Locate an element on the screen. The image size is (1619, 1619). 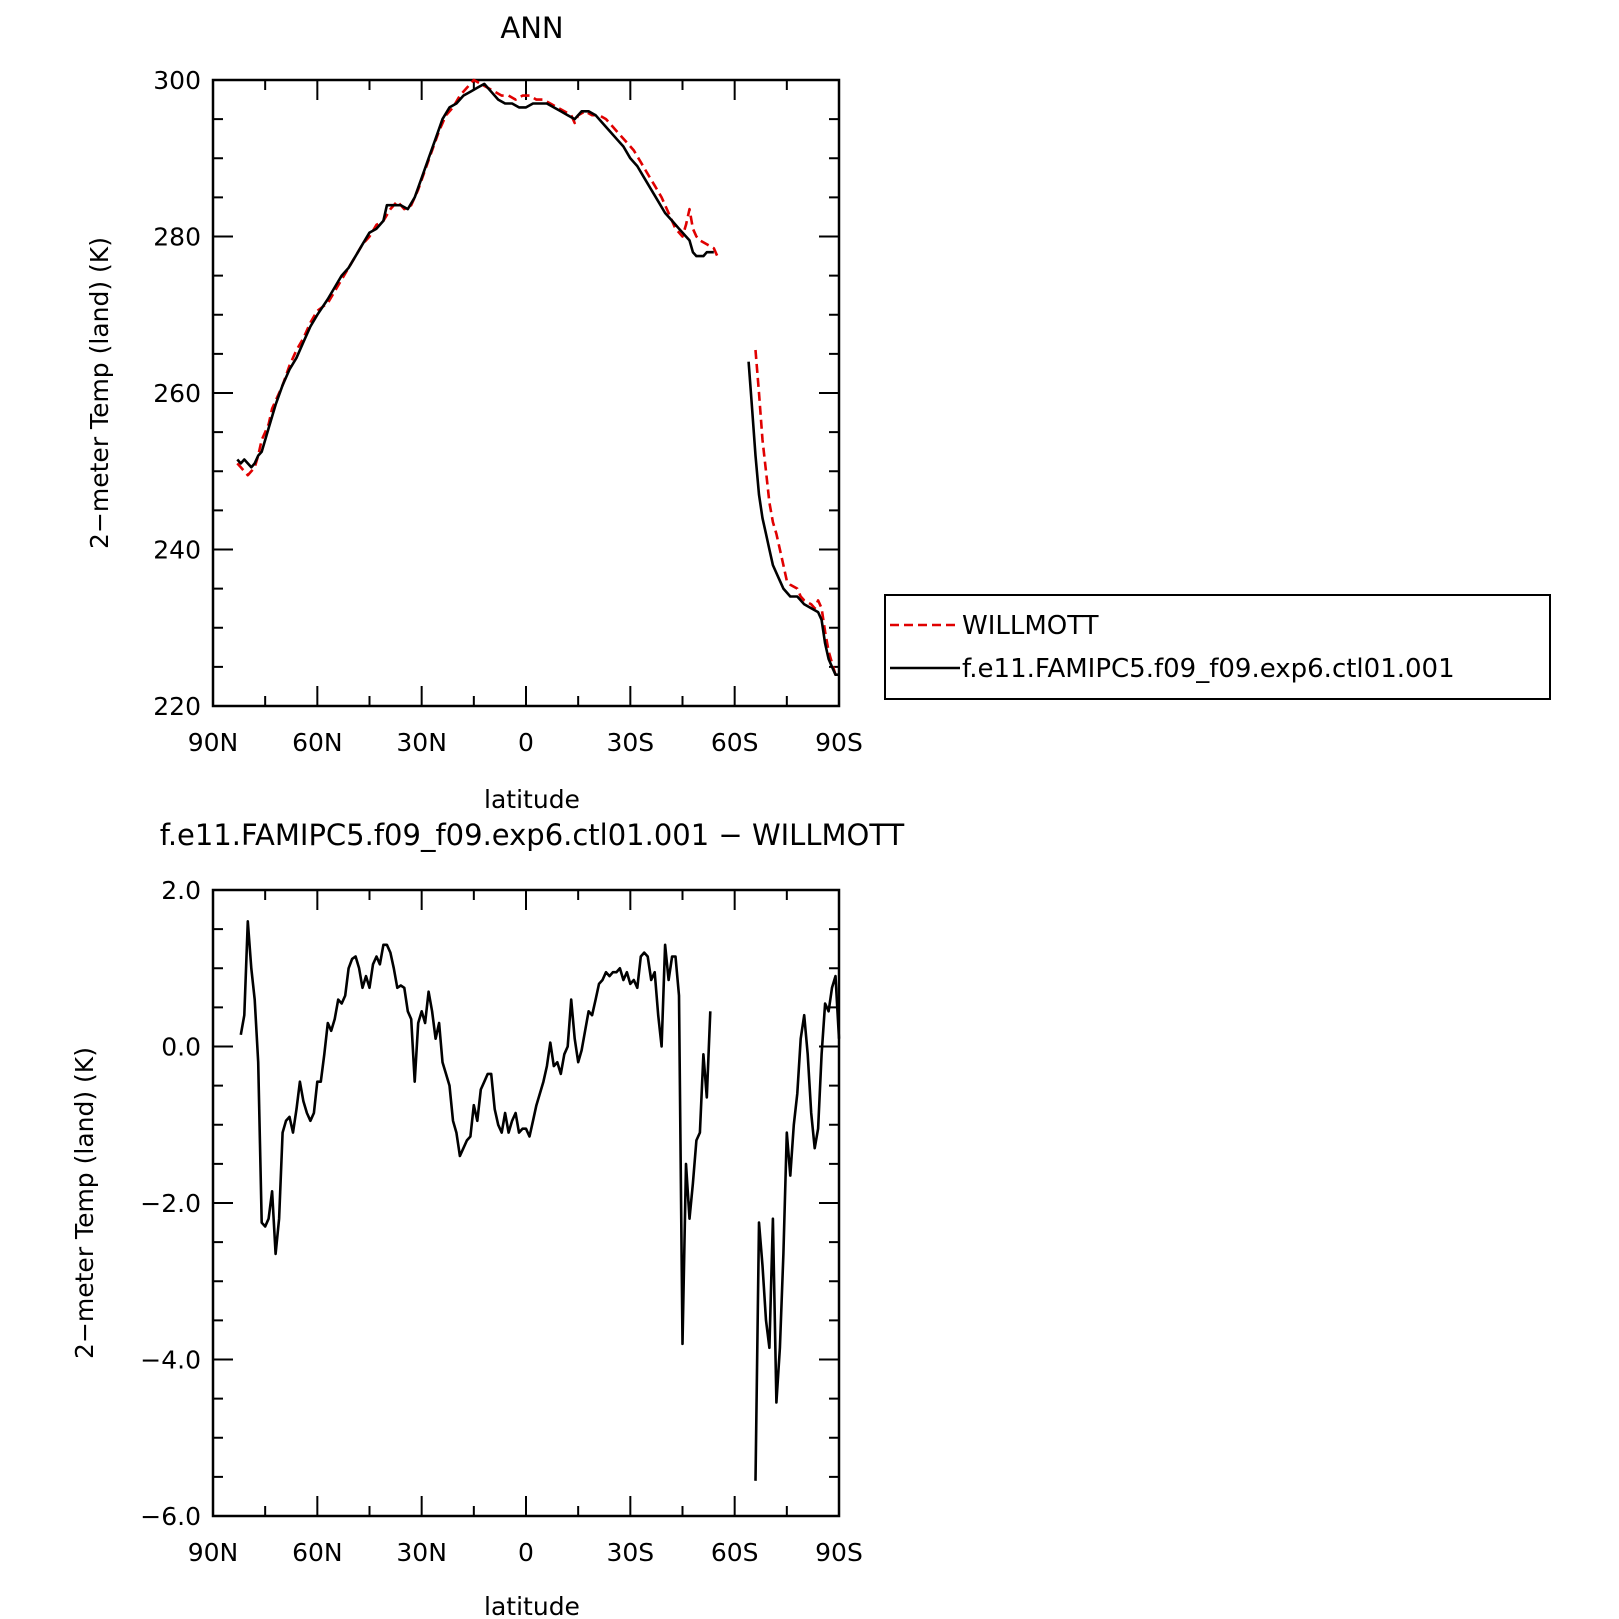
bottom-x-tick-label: 30N is located at coordinates (421, 1552).